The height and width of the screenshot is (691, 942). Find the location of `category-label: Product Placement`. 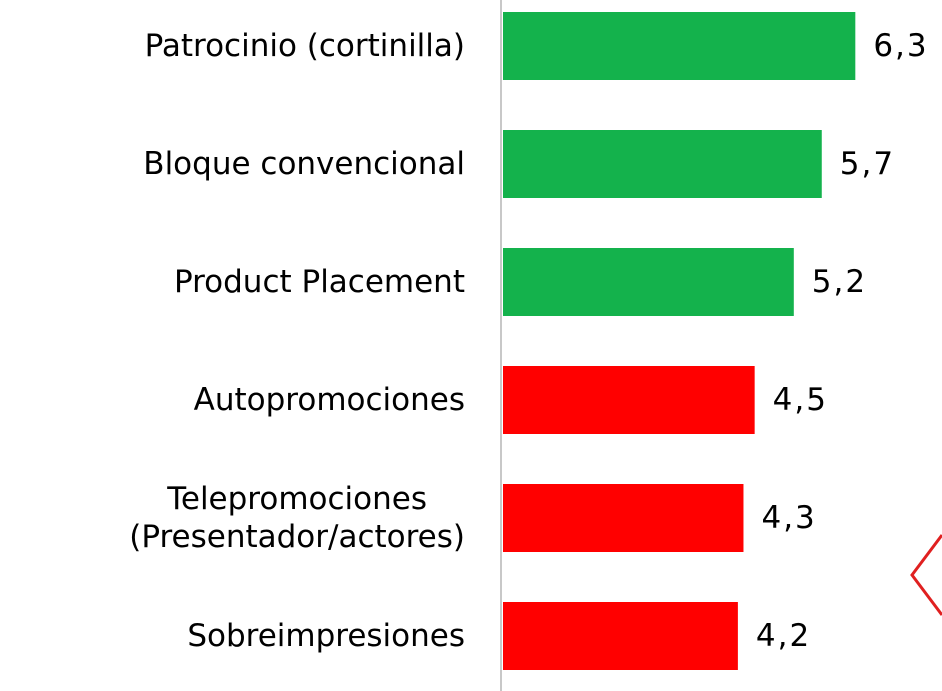

category-label: Product Placement is located at coordinates (319, 282).